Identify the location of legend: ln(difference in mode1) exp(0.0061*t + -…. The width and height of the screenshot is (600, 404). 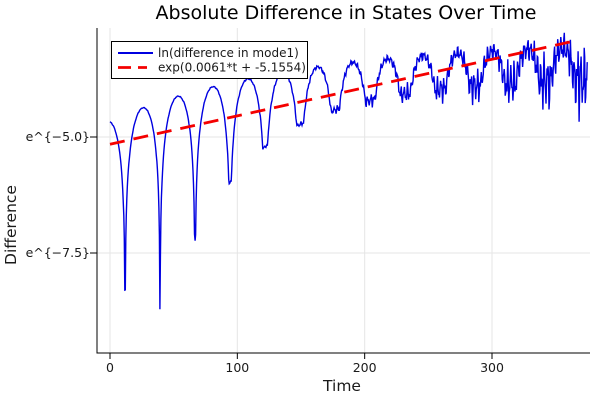
(209, 60).